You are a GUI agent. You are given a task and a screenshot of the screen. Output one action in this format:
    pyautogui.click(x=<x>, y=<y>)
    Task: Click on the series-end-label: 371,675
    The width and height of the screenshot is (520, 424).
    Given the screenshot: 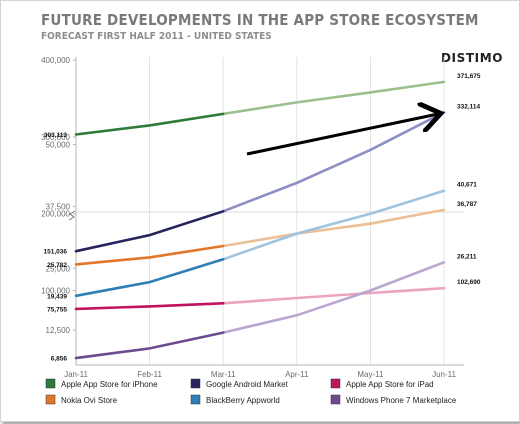 What is the action you would take?
    pyautogui.click(x=469, y=76)
    